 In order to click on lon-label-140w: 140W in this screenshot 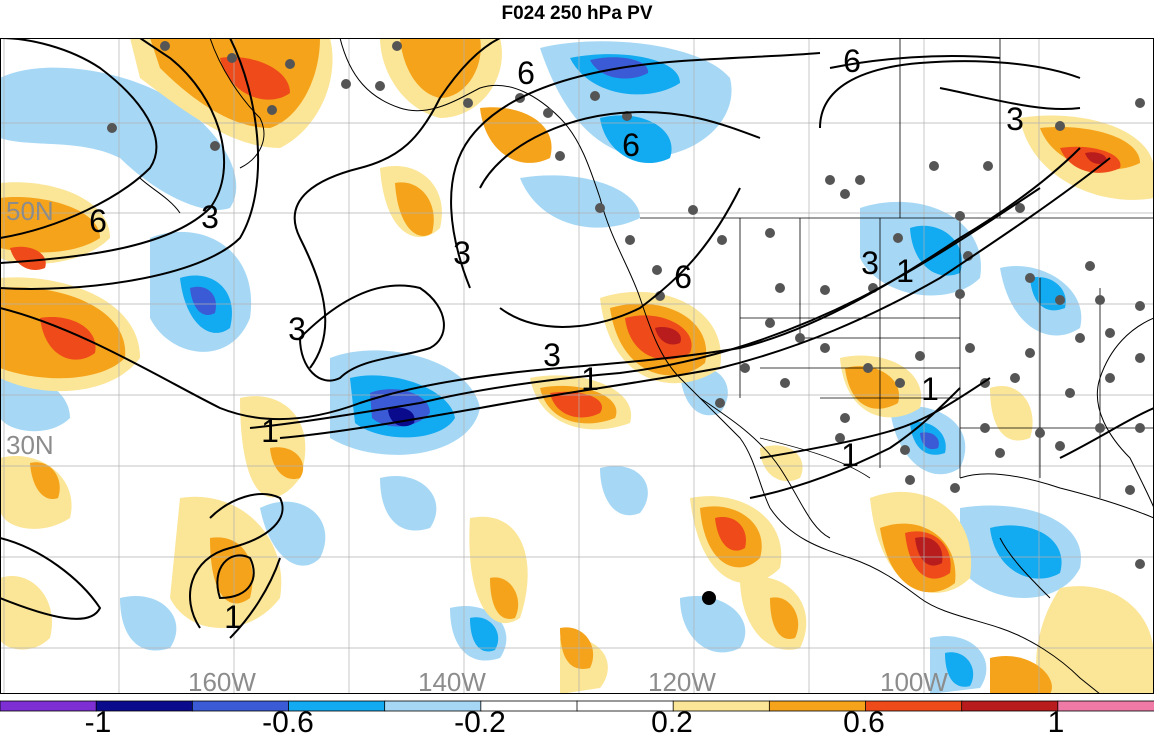, I will do `click(452, 680)`.